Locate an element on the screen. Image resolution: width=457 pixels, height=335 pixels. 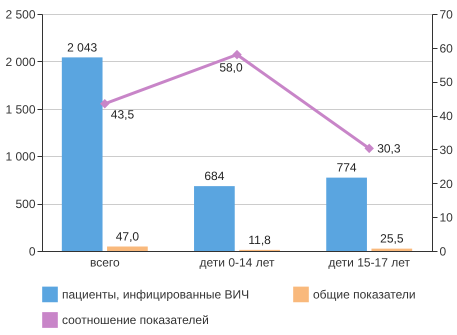
data-label: 58,0 is located at coordinates (231, 67).